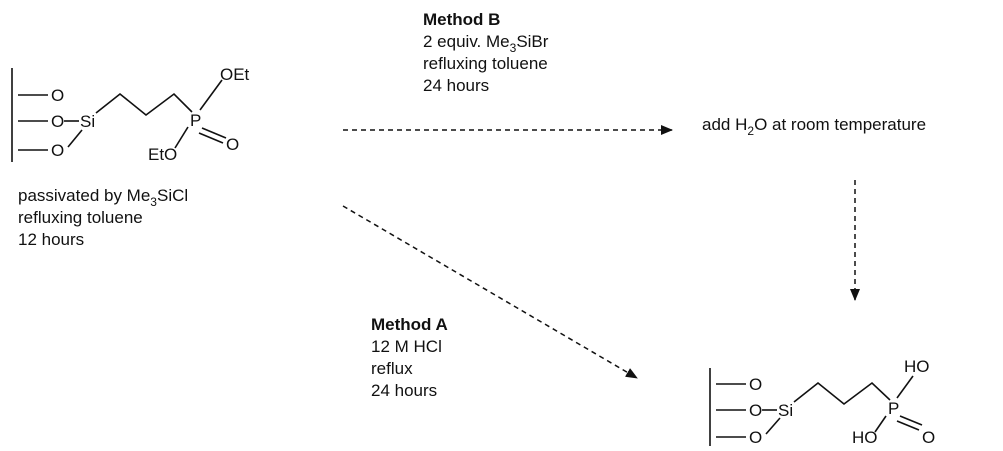 This screenshot has width=1003, height=451. Describe the element at coordinates (486, 43) in the screenshot. I see `method-b-line-1: 2 equiv. Me3SiBr` at that location.